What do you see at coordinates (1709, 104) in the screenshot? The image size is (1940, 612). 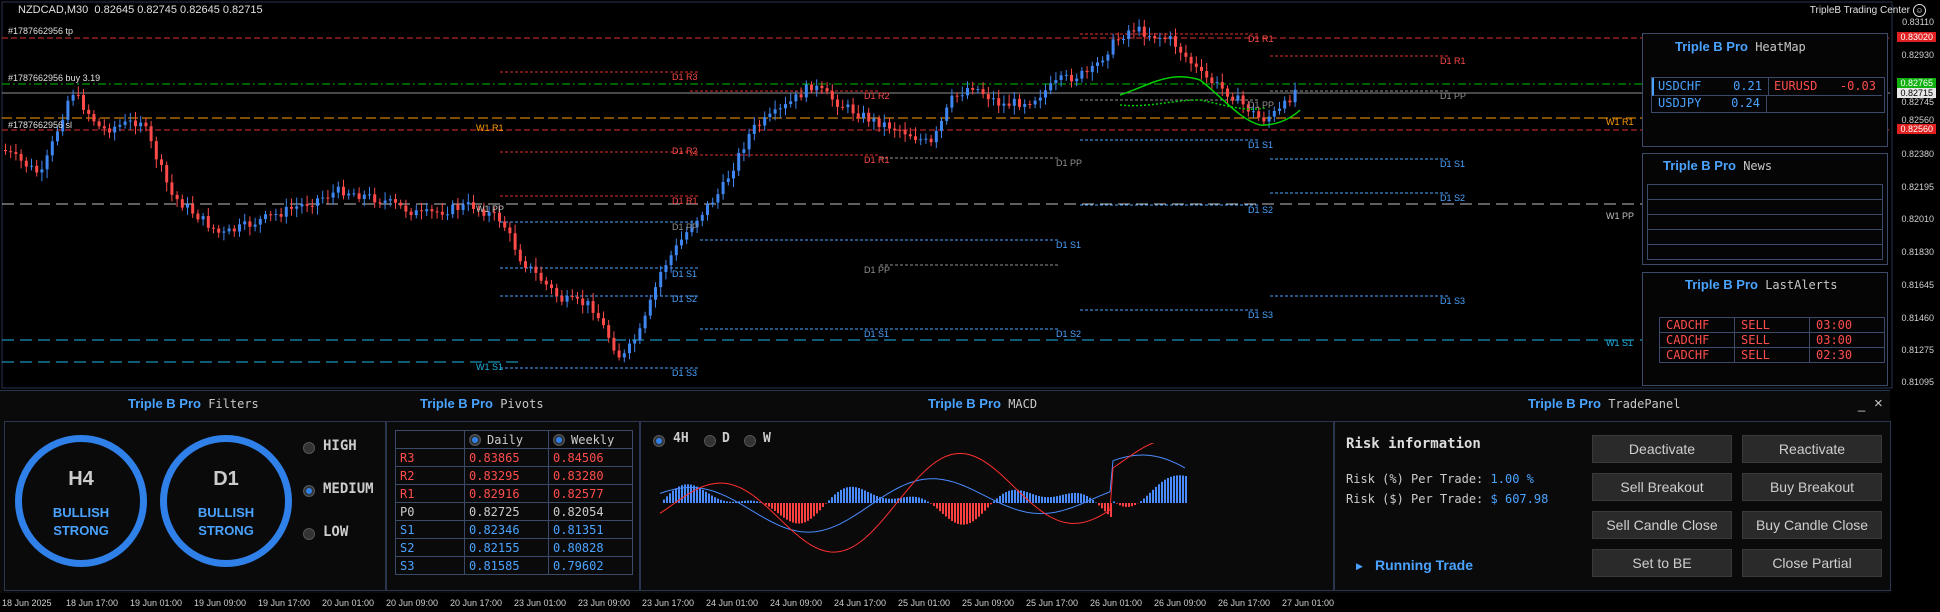 I see `heatmap-cell: USDJPY 0.24` at bounding box center [1709, 104].